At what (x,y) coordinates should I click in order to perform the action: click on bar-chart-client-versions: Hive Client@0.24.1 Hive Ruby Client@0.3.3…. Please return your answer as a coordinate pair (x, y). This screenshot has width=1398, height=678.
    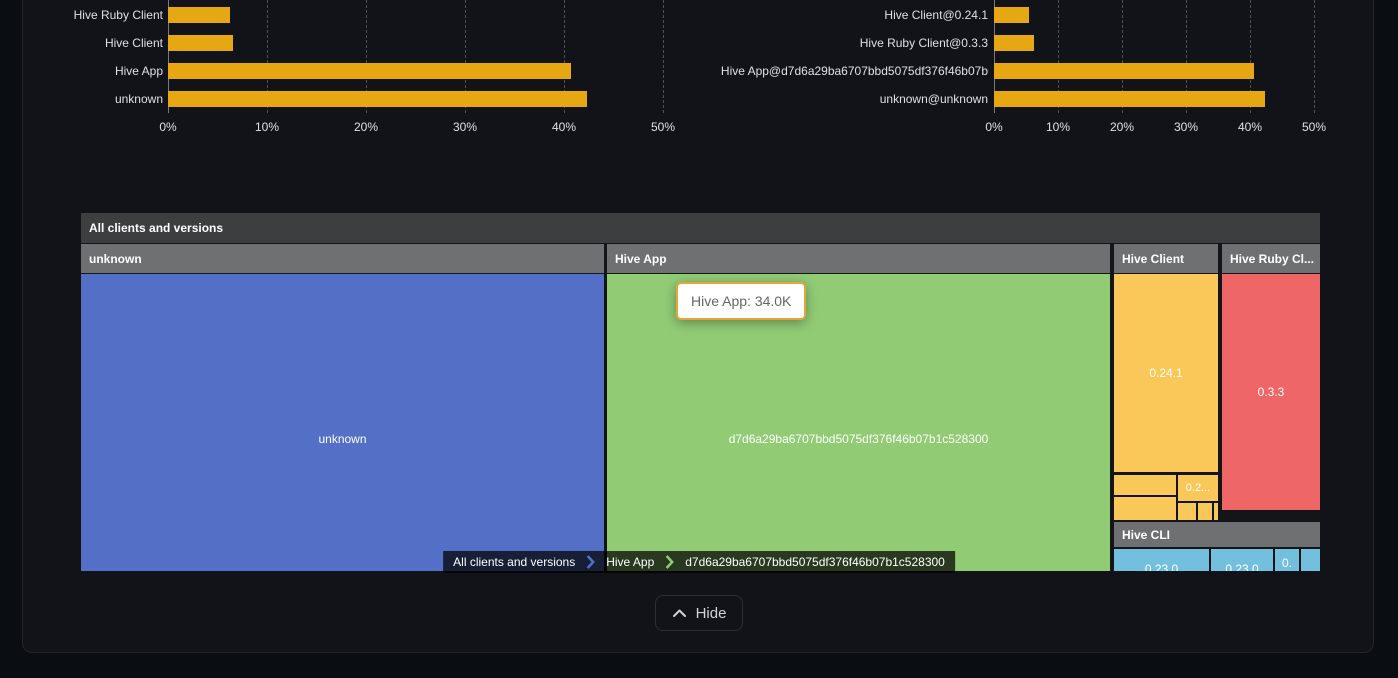
    Looking at the image, I should click on (1044, 70).